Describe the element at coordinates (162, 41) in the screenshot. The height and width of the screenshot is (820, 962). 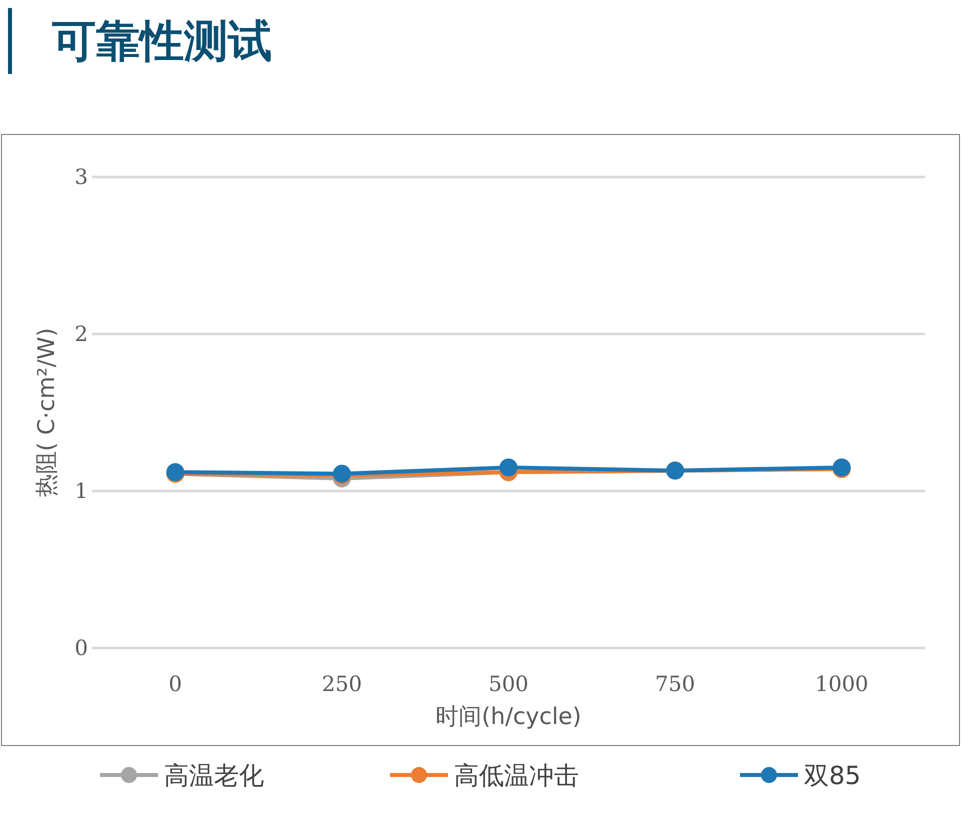
I see `chart-title: 可靠性测试` at that location.